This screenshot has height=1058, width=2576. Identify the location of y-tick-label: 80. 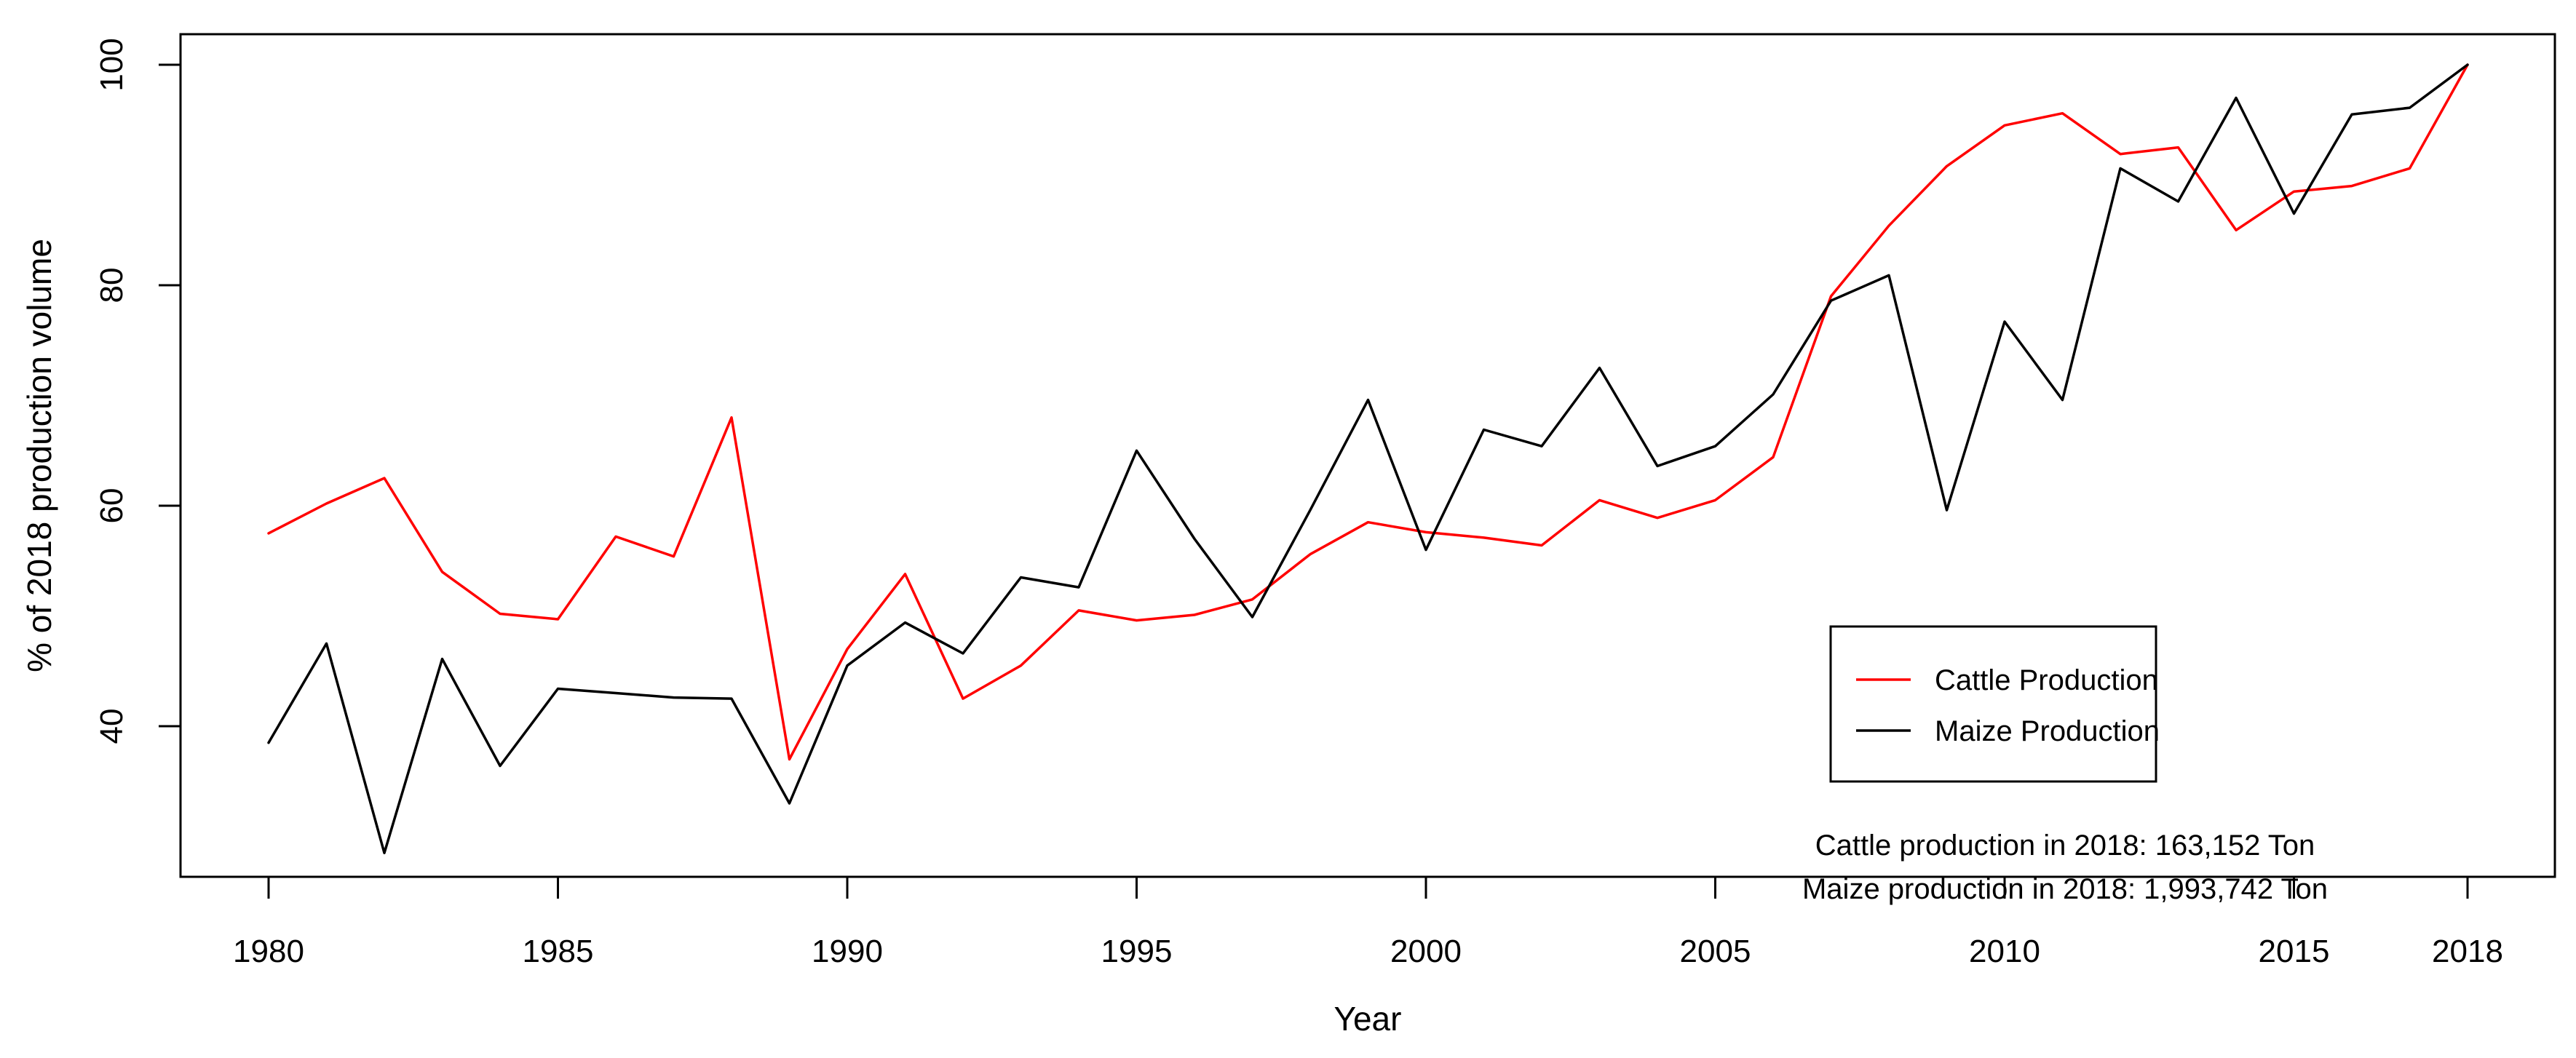
(112, 285).